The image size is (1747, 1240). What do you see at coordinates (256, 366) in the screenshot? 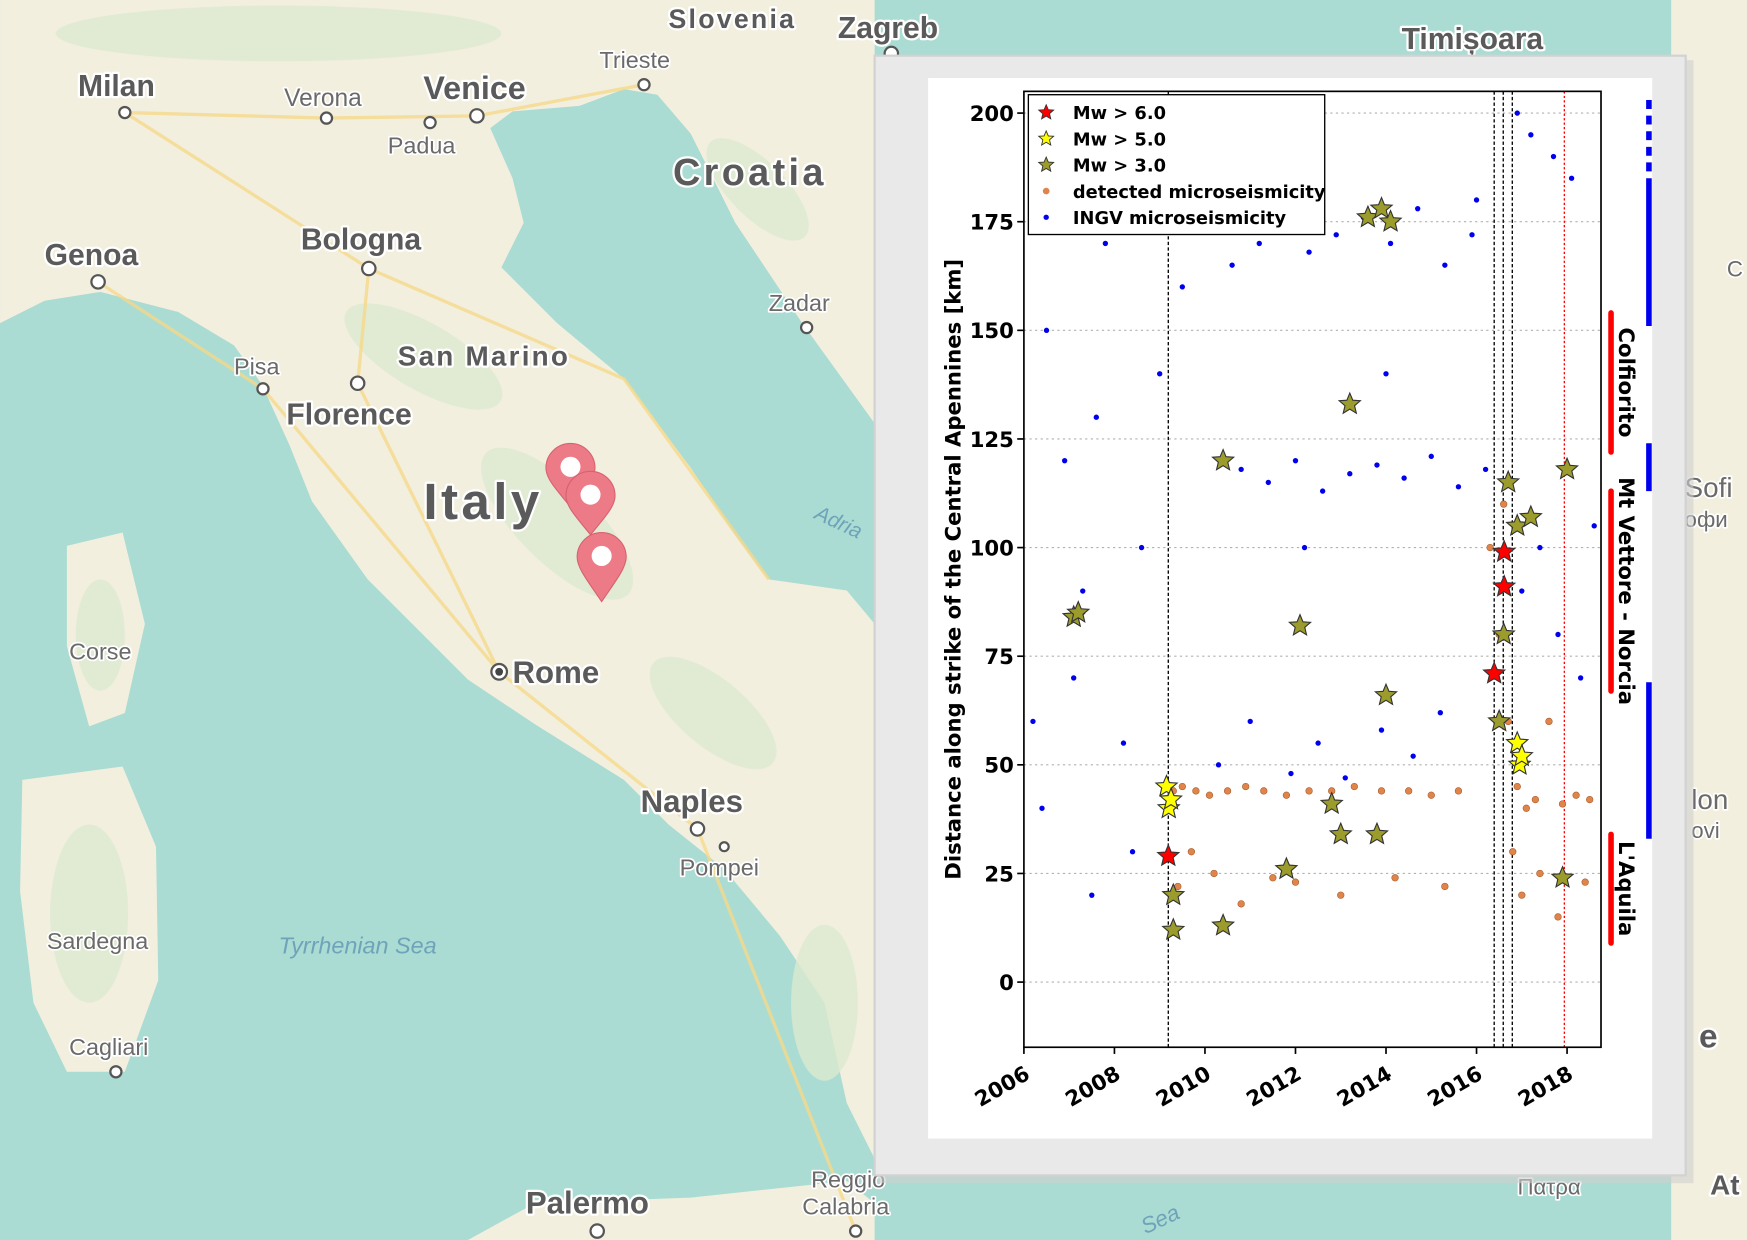
I see `map-label: Pisa` at bounding box center [256, 366].